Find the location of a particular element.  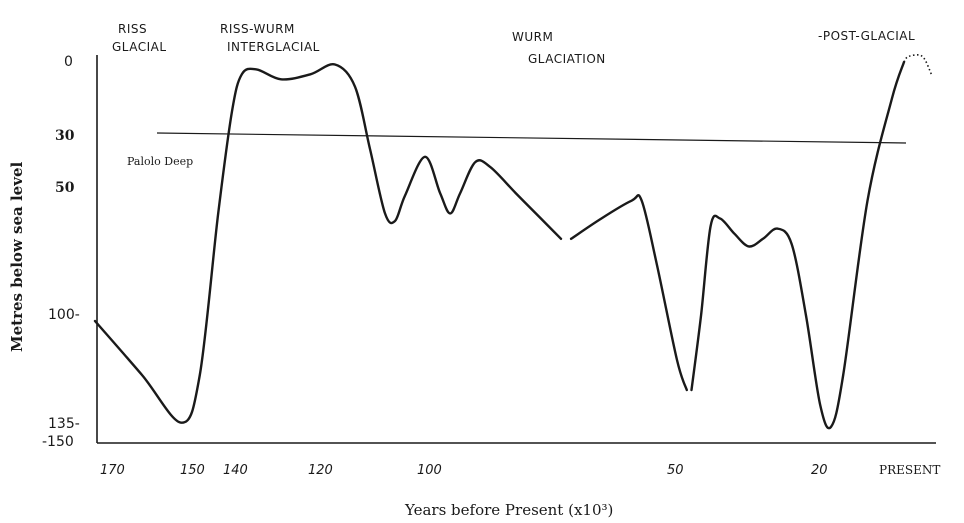

y-tick-label: 50 is located at coordinates (65, 188).